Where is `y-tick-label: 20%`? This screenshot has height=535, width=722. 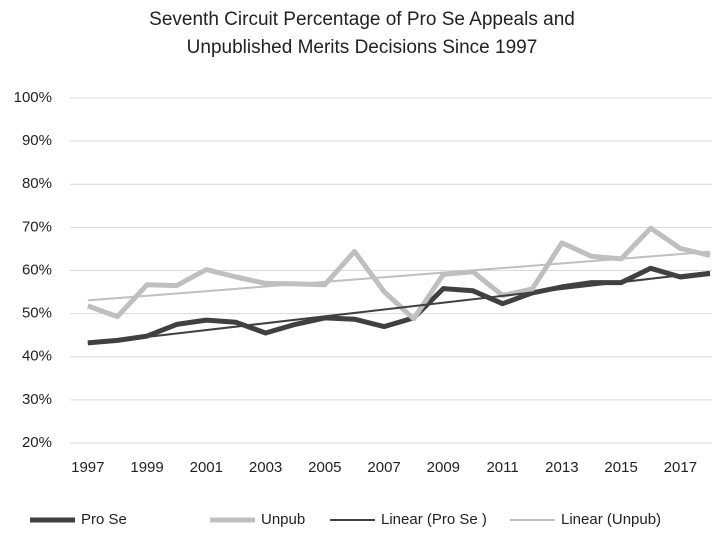 y-tick-label: 20% is located at coordinates (37, 442).